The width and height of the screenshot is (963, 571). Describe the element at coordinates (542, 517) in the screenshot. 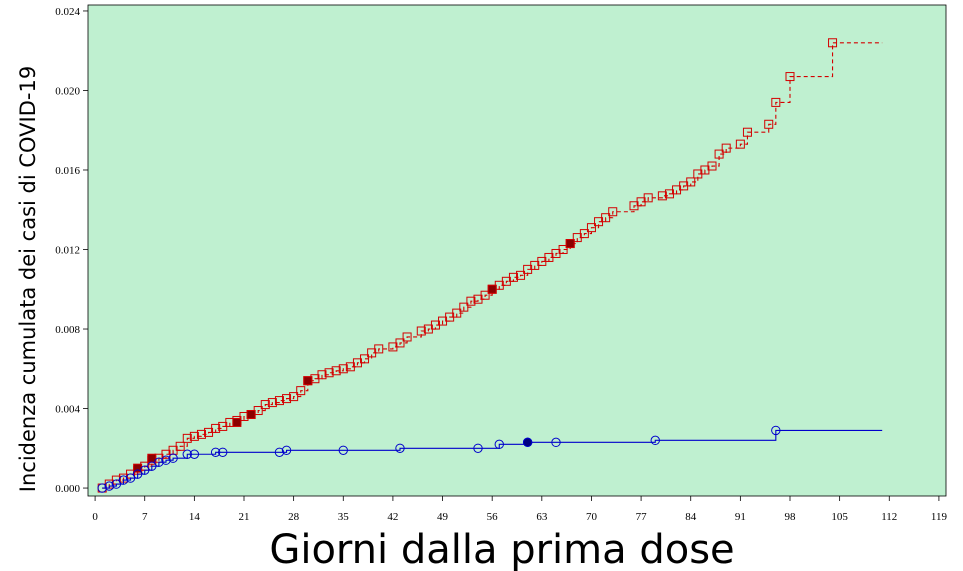

I see `x-tick-label: 63` at that location.